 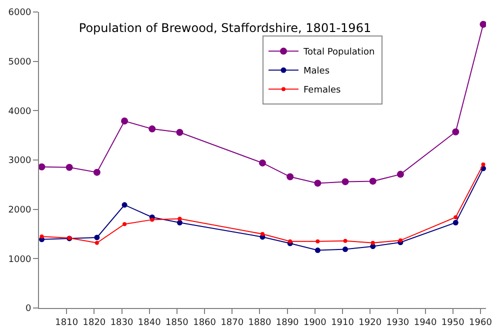 What do you see at coordinates (426, 323) in the screenshot?
I see `x-tick-label: 1940` at bounding box center [426, 323].